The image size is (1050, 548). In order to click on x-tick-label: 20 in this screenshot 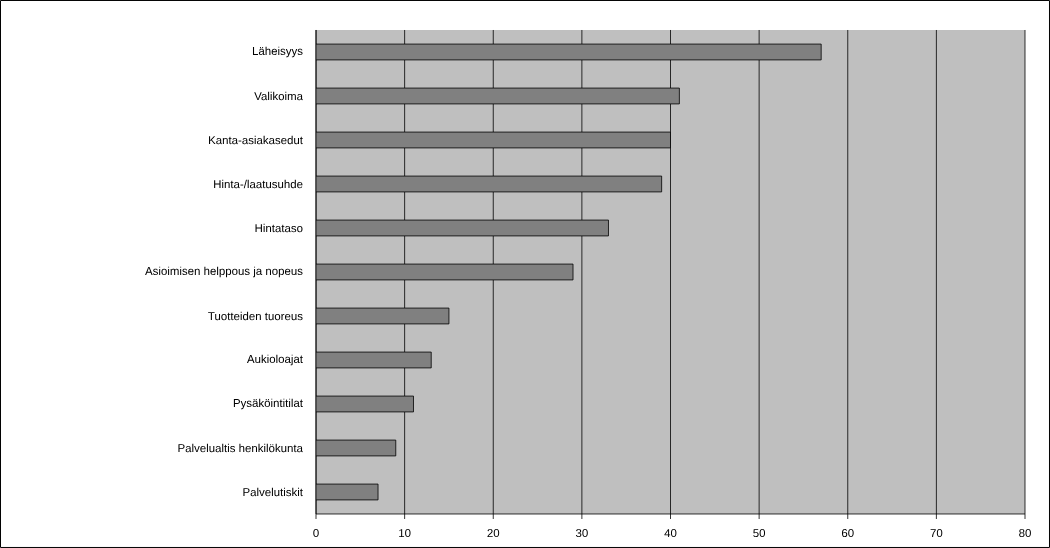, I will do `click(493, 533)`.